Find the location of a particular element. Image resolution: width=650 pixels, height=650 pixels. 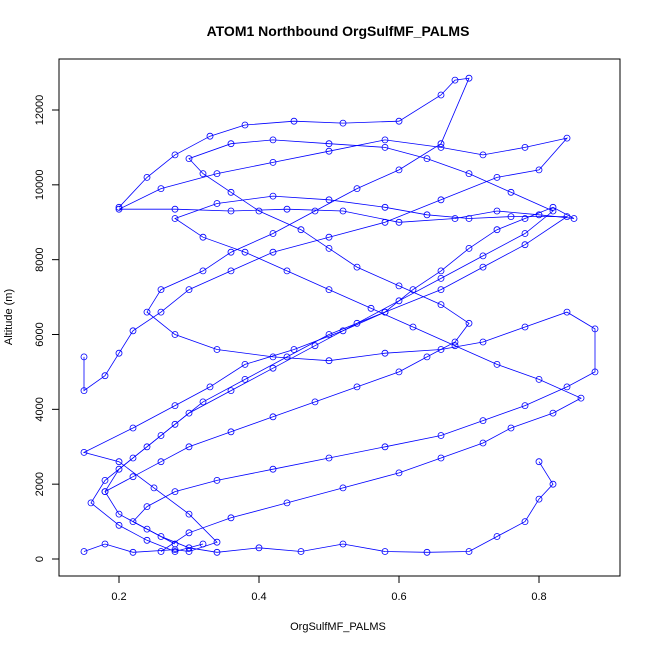

y-tick-label: 4000 is located at coordinates (40, 409).